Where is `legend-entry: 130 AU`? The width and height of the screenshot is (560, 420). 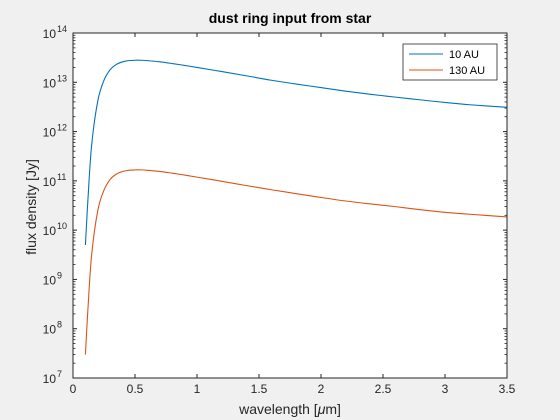
legend-entry: 130 AU is located at coordinates (447, 71).